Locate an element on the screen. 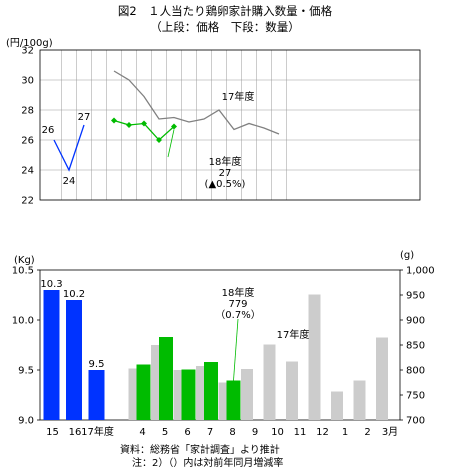  volume-x-tick-label: 6 is located at coordinates (187, 432).